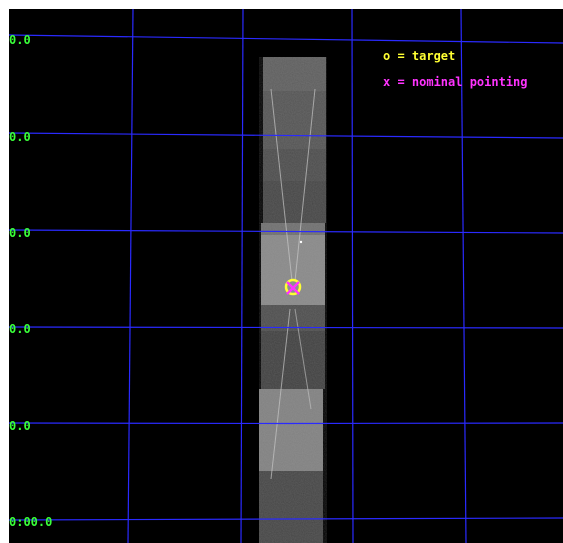 This screenshot has width=563, height=543. I want to click on legend-target: o = target, so click(419, 56).